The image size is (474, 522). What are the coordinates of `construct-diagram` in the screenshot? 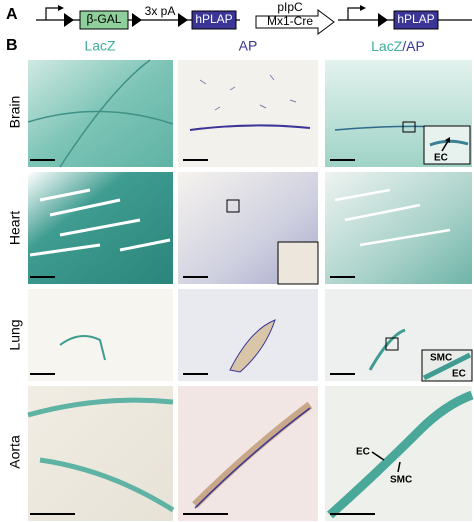 It's located at (254, 20).